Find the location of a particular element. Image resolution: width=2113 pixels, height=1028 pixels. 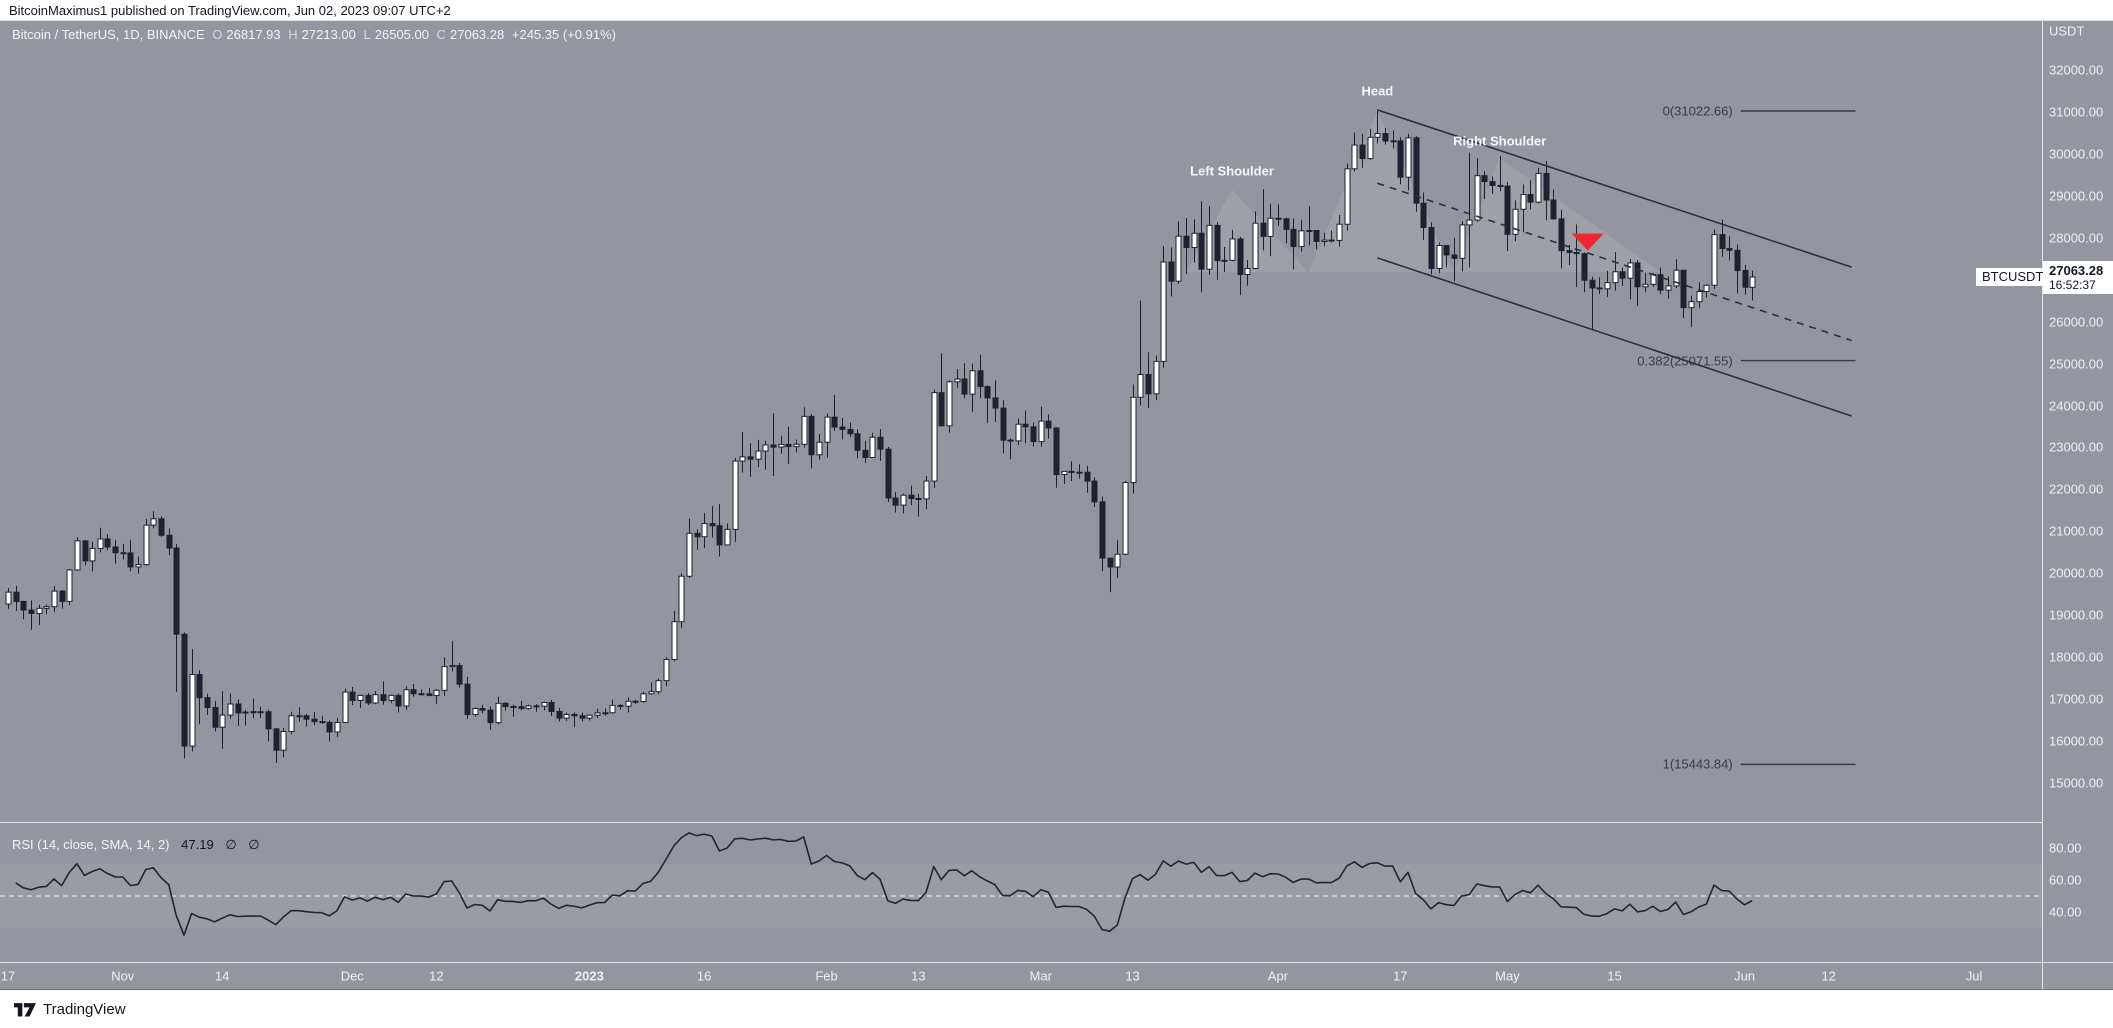

price-tick-18000: 18000.00 is located at coordinates (2076, 657).